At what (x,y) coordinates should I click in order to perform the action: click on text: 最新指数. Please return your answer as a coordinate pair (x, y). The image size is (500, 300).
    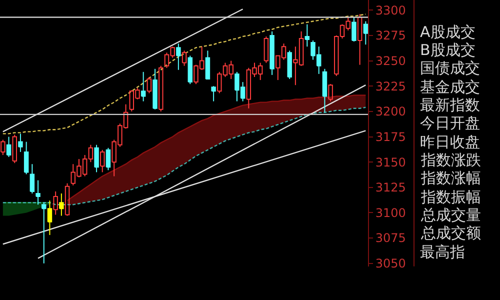
    Looking at the image, I should click on (450, 105).